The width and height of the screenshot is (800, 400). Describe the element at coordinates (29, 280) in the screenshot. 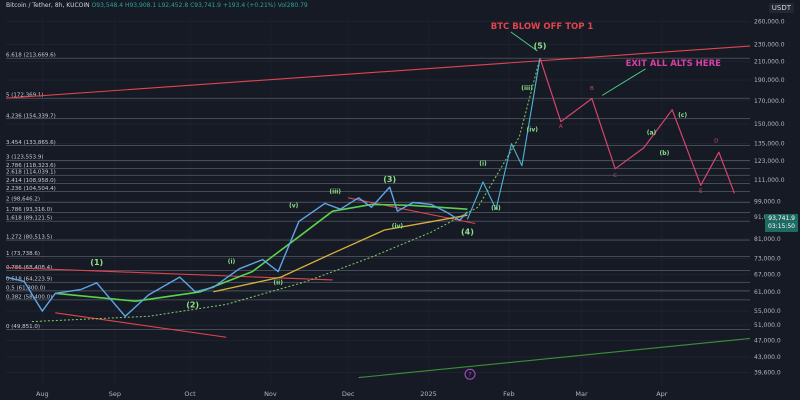

I see `fib-label: 0.618 (64,223.9)` at that location.